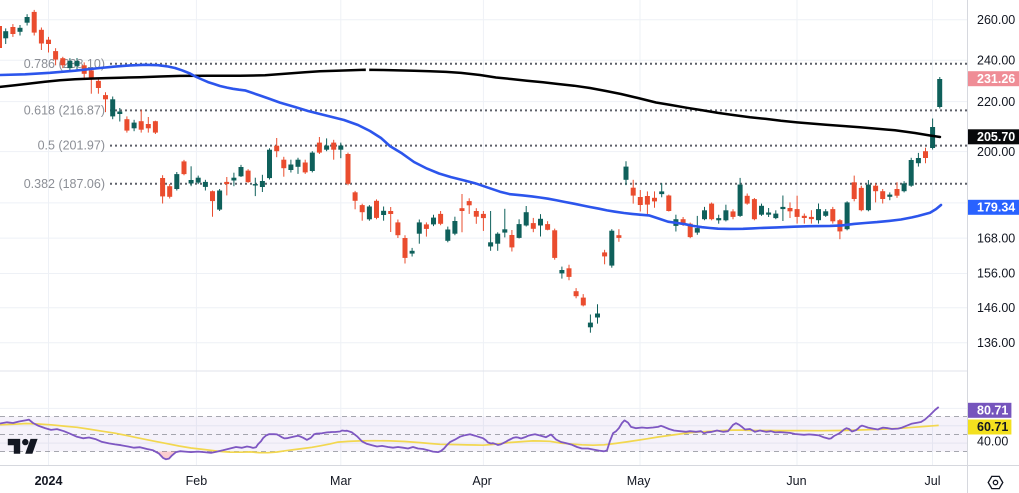  What do you see at coordinates (996, 102) in the screenshot?
I see `svg-text: 220.00` at bounding box center [996, 102].